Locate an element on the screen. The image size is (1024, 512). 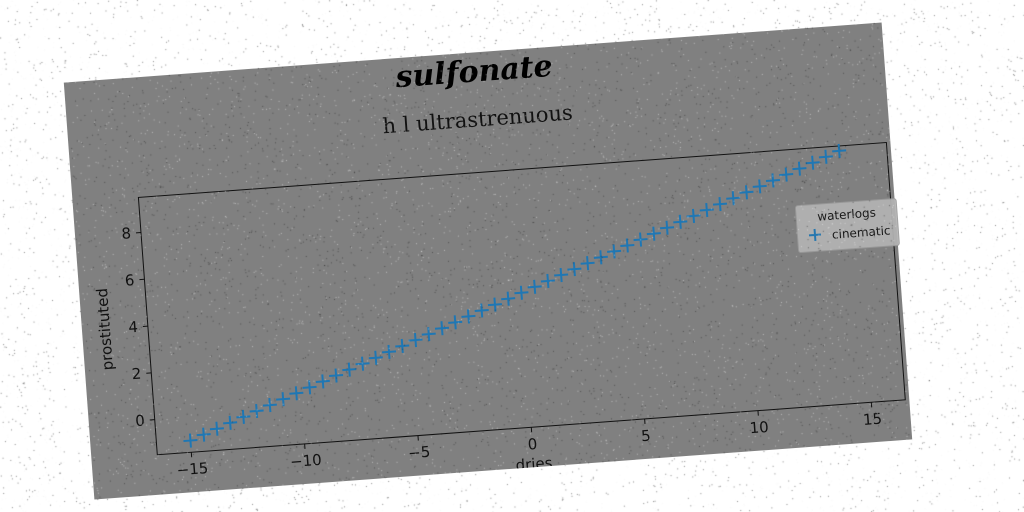
legend-title: waterlogs is located at coordinates (846, 214).